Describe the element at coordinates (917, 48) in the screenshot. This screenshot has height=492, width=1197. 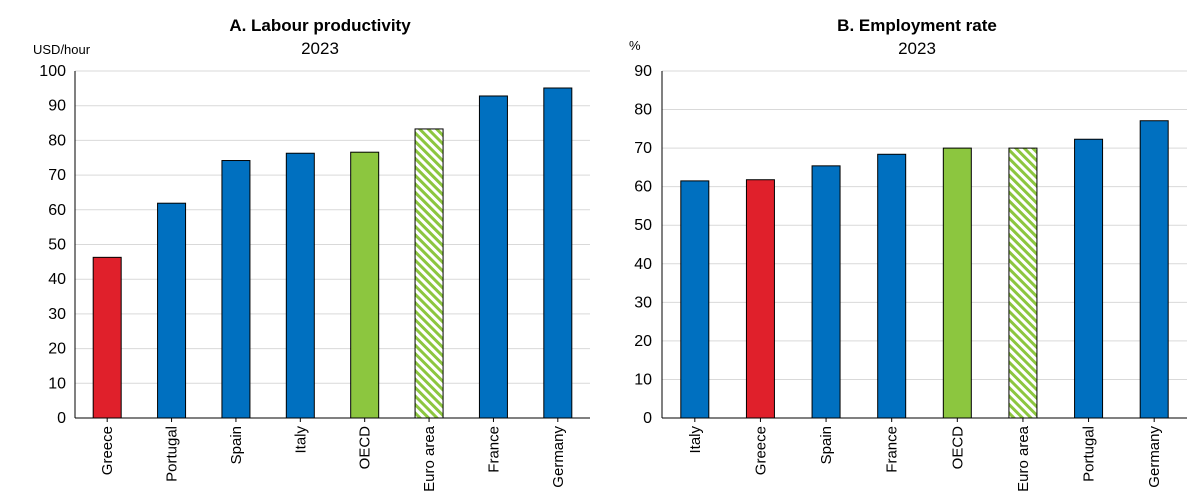
I see `panel-b-subtitle: 2023` at that location.